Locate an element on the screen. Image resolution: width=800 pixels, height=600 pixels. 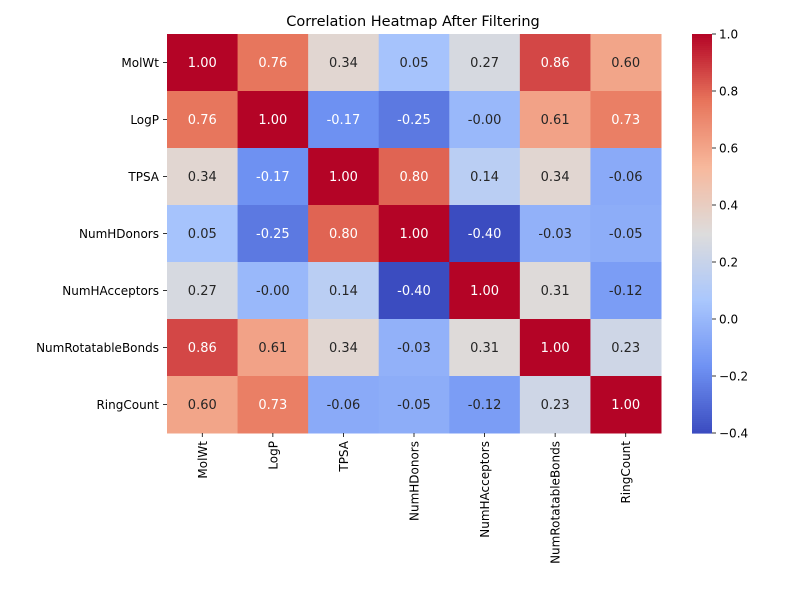
y-tick-label: NumHAcceptors is located at coordinates (110, 291).